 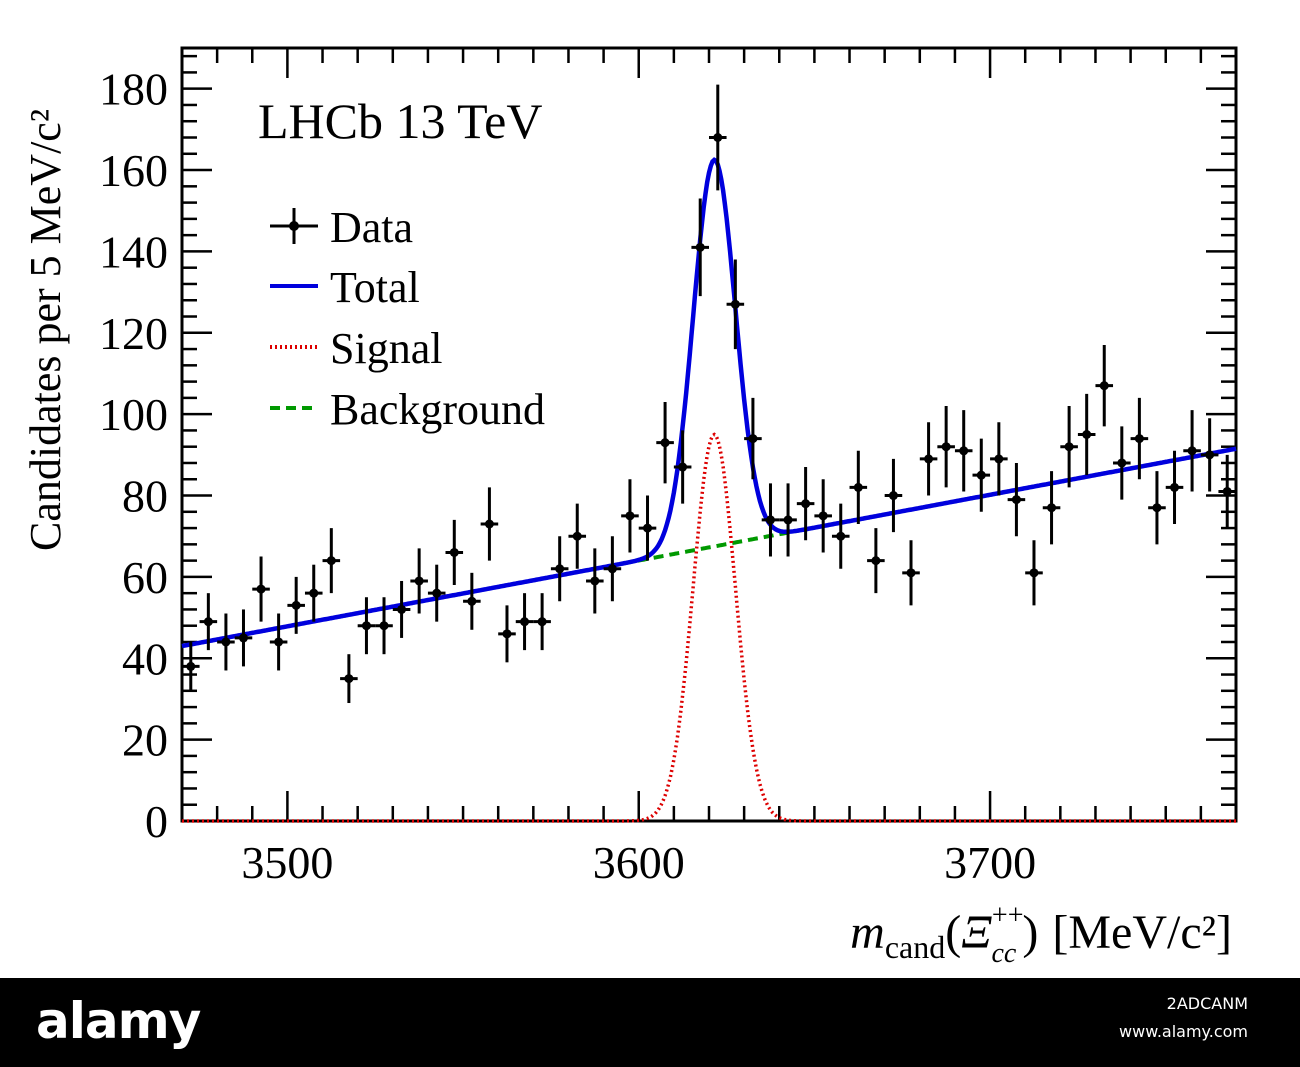 What do you see at coordinates (386, 348) in the screenshot?
I see `legend-signal-label: Signal` at bounding box center [386, 348].